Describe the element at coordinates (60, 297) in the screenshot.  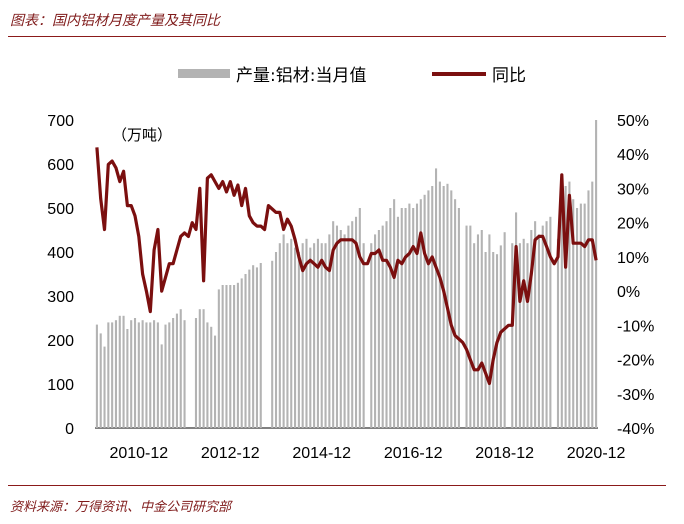
I see `y-left-tick-label: 300` at that location.